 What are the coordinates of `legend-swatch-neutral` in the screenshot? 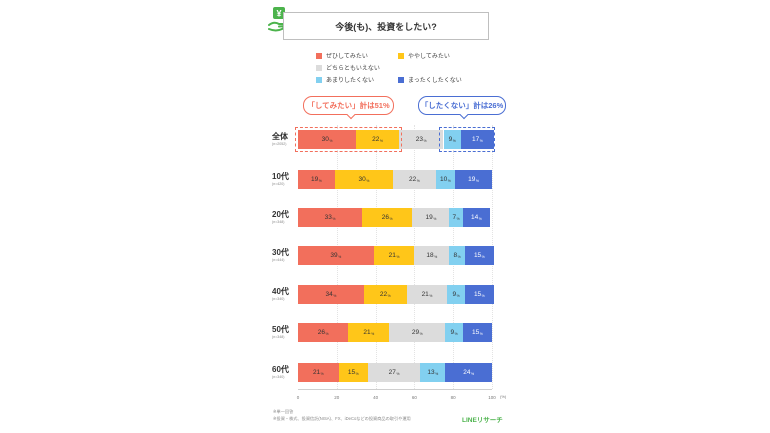 It's located at (319, 67).